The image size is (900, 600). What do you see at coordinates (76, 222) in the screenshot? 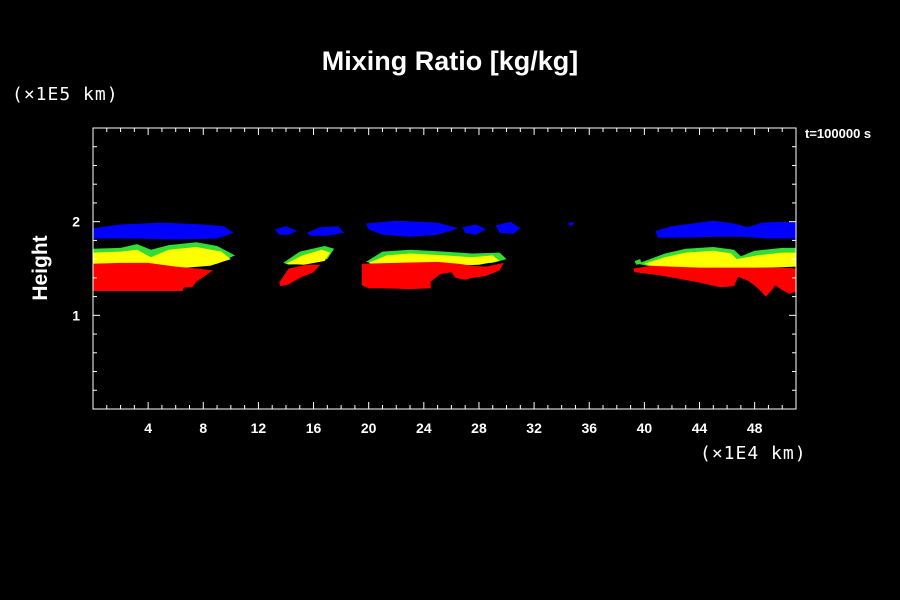
I see `y-tick-label: 2` at bounding box center [76, 222].